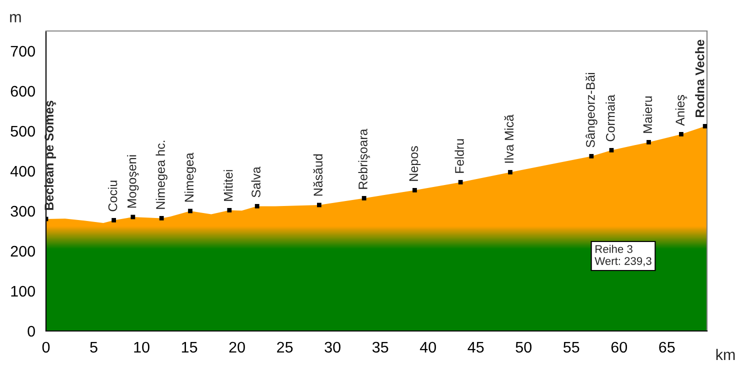 The image size is (738, 374). What do you see at coordinates (428, 347) in the screenshot?
I see `x-tick-label: 40` at bounding box center [428, 347].